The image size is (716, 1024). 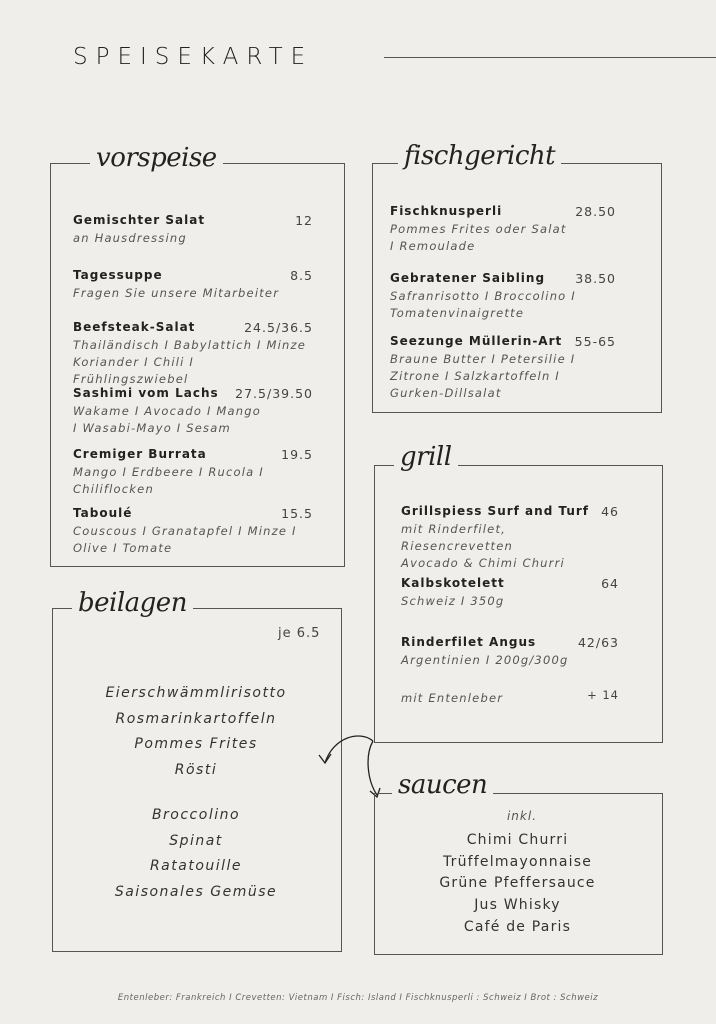 I want to click on sauce-item: Grüne Pfeffersauce, so click(x=517, y=883).